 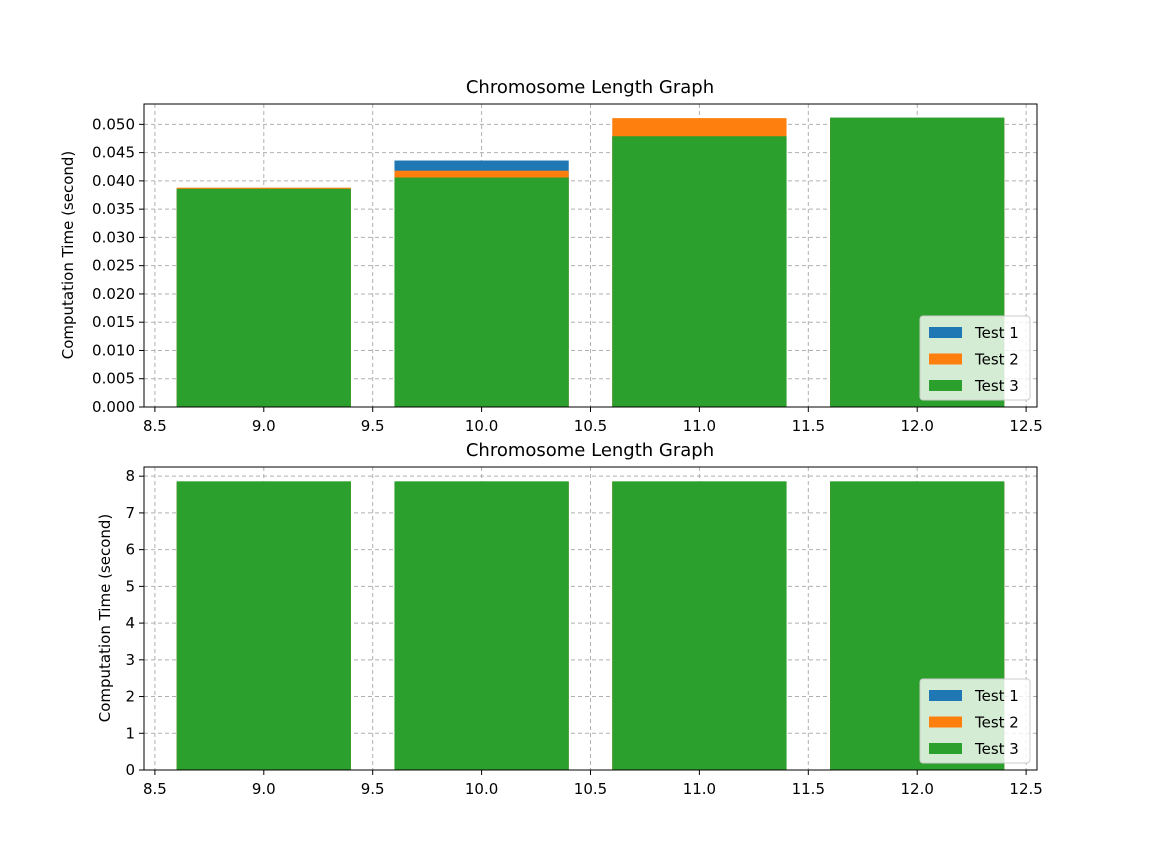 What do you see at coordinates (1025, 789) in the screenshot?
I see `bottom-chart-xtick-label: 12.5` at bounding box center [1025, 789].